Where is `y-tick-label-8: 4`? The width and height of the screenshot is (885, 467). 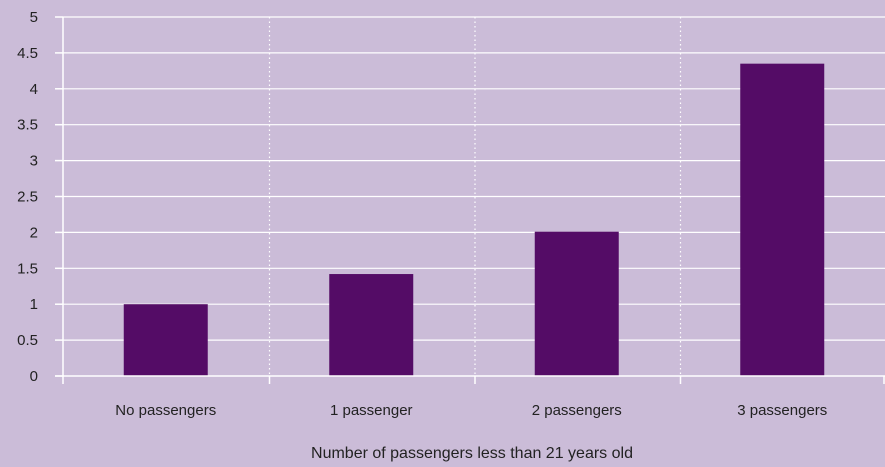 y-tick-label-8: 4 is located at coordinates (34, 89).